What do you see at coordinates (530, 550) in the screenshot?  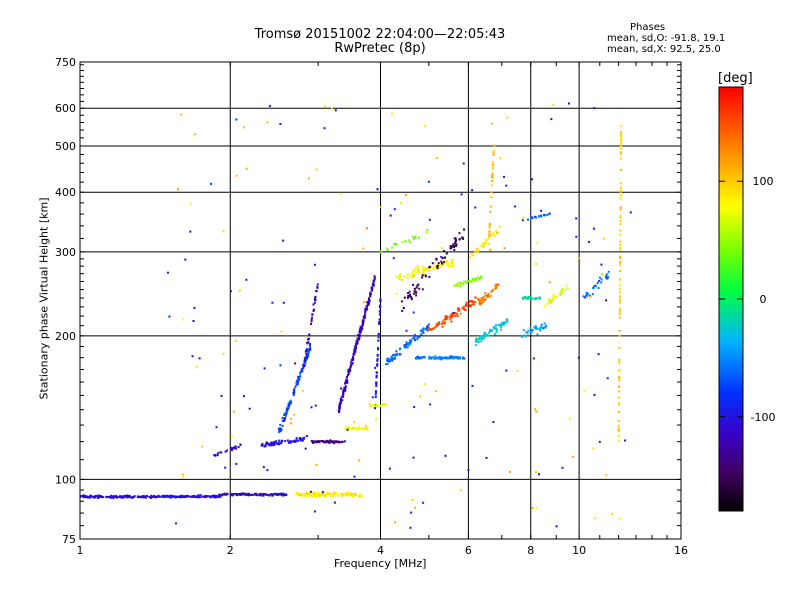 I see `x-tick-label: 8` at bounding box center [530, 550].